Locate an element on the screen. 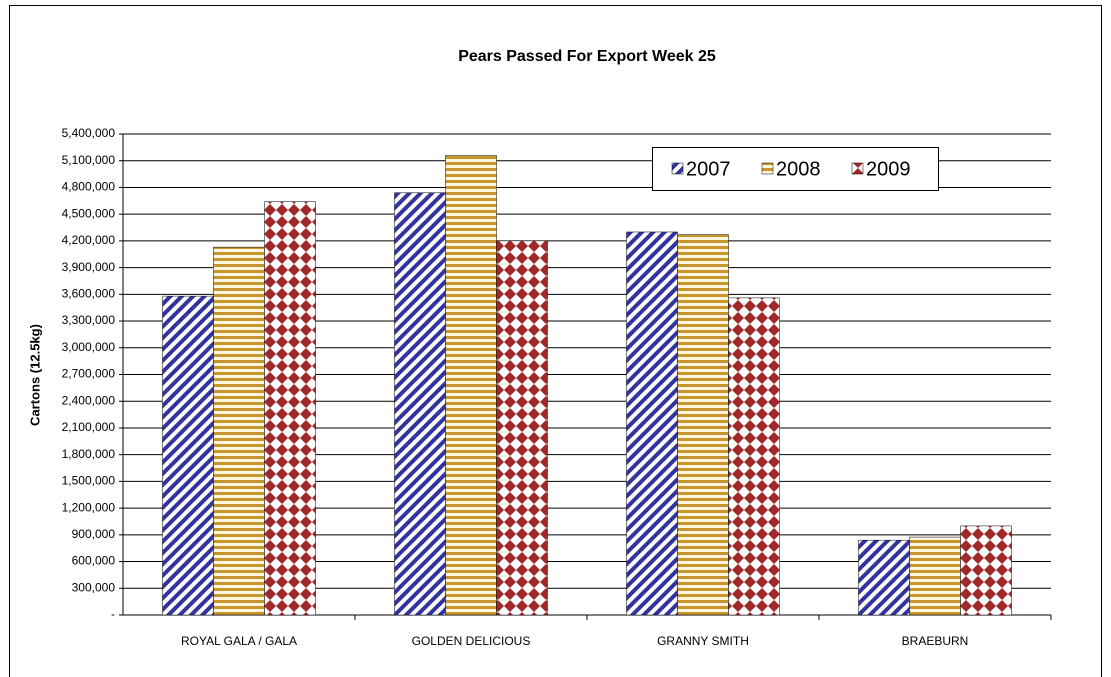  y-tick-label: 3,300,000 is located at coordinates (89, 320).